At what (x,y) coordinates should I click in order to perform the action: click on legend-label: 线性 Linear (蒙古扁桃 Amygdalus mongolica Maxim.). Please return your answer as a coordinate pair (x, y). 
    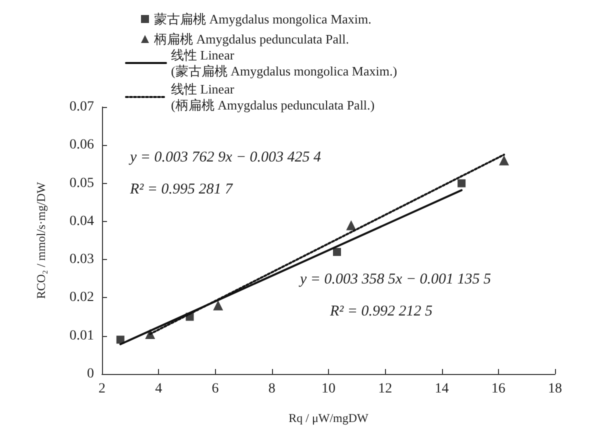
    Looking at the image, I should click on (284, 63).